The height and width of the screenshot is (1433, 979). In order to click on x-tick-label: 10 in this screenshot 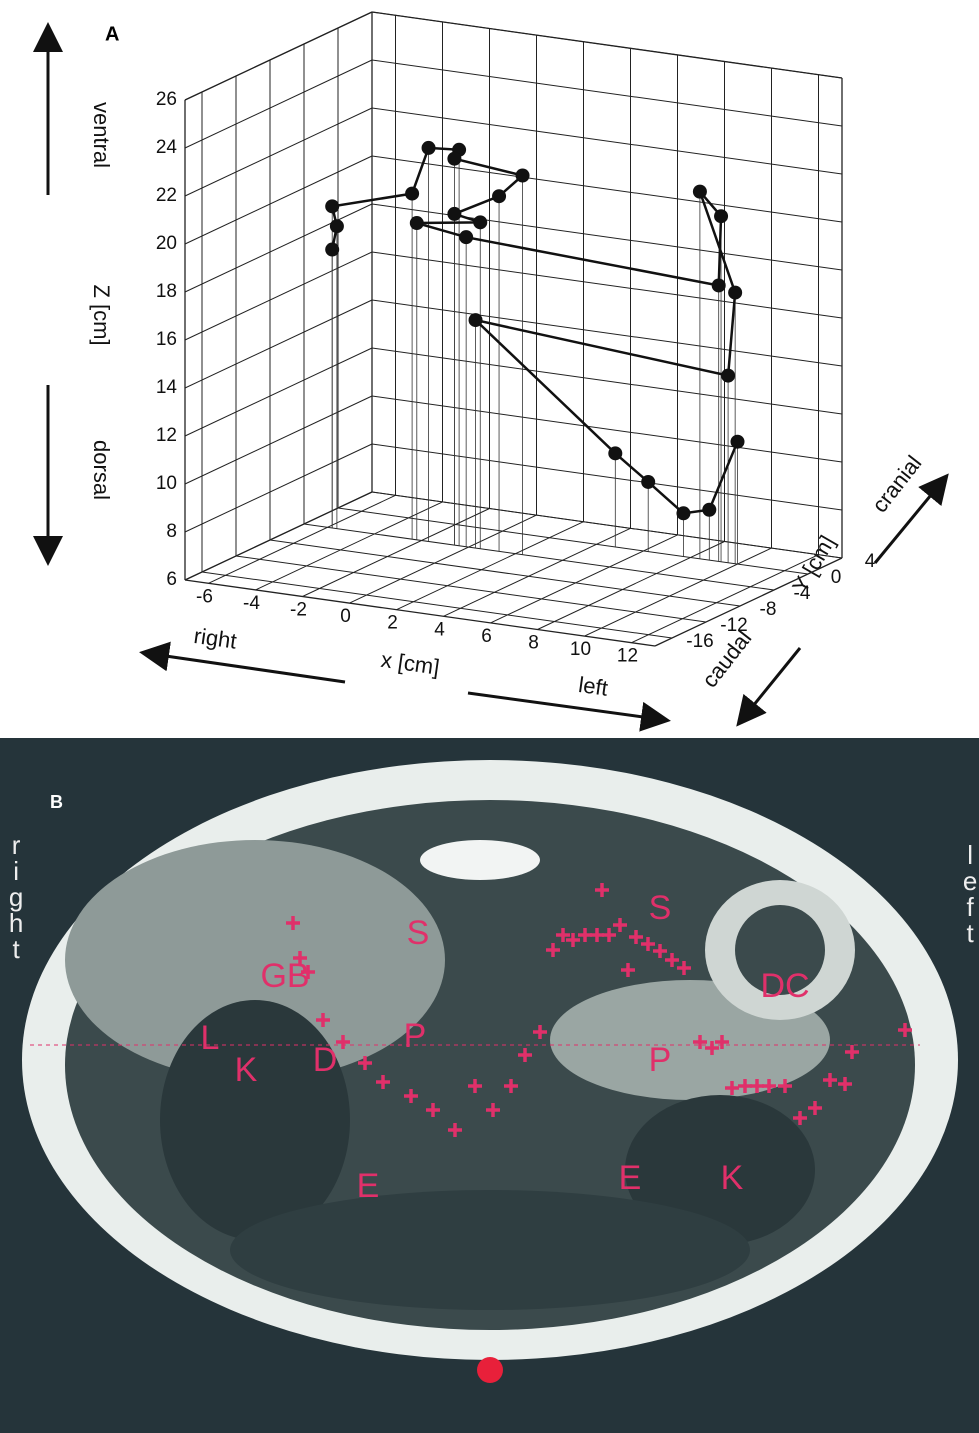, I will do `click(580, 649)`.